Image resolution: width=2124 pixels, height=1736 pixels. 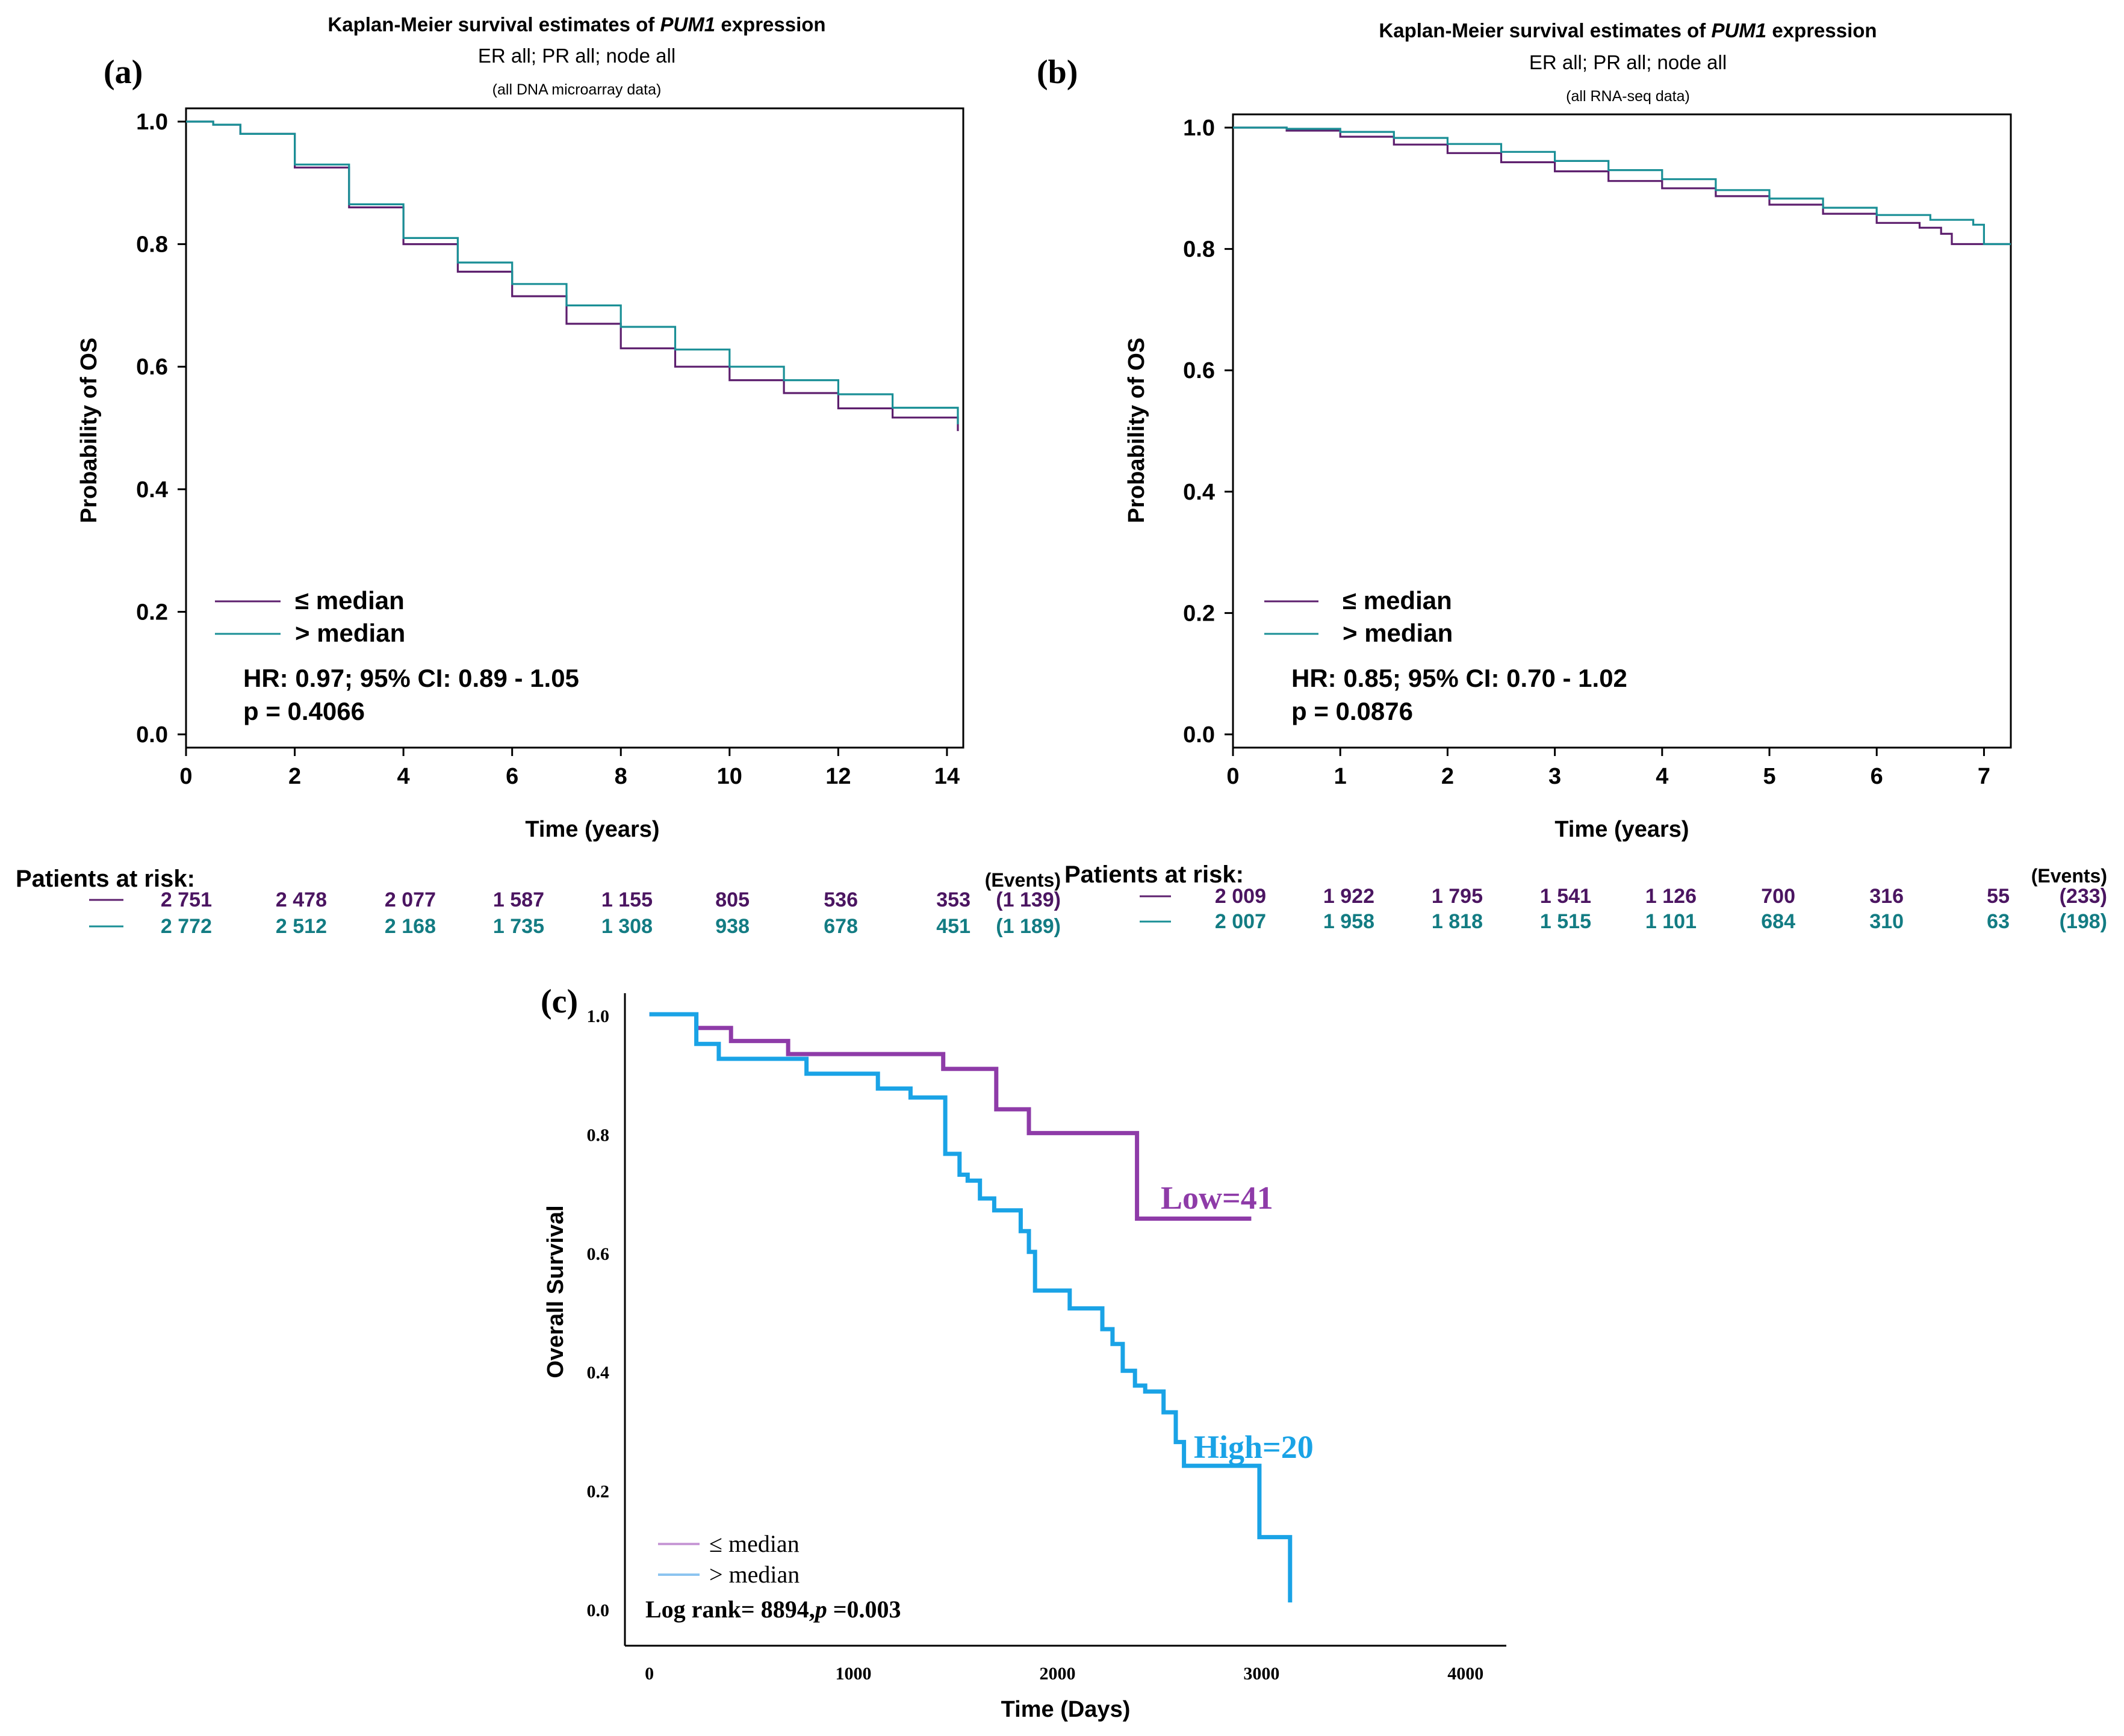 I want to click on risk-count: 310, so click(x=1886, y=921).